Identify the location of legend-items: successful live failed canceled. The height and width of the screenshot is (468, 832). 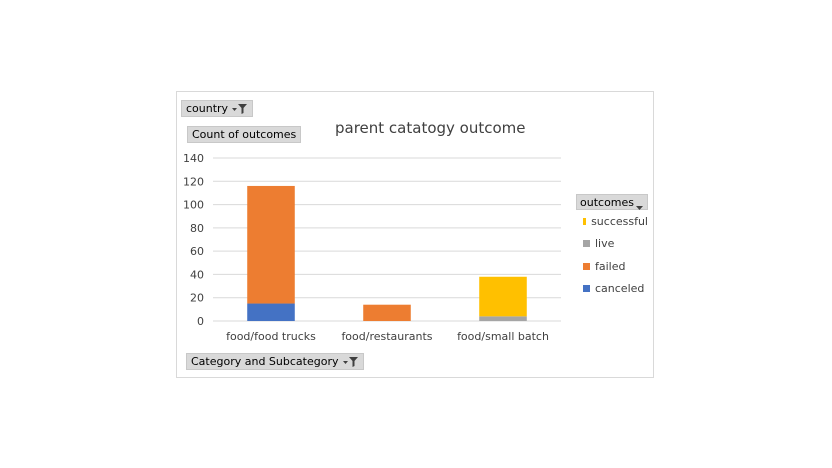
(612, 255).